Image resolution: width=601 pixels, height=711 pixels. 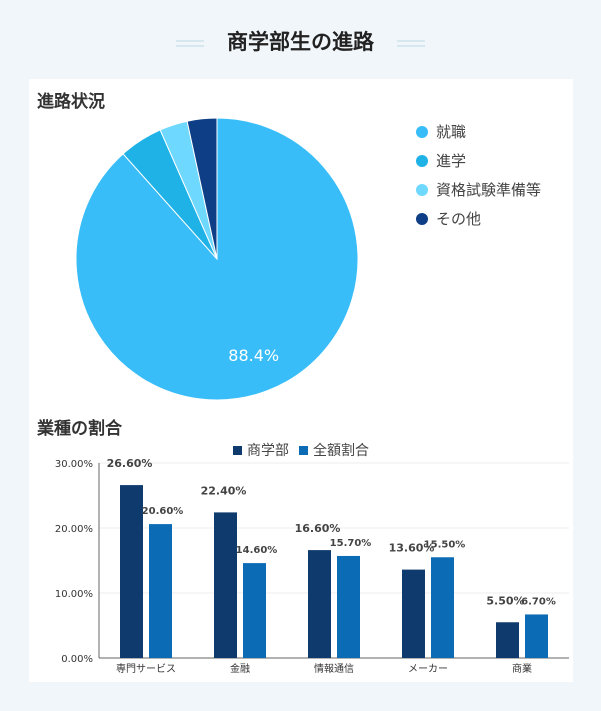 What do you see at coordinates (190, 43) in the screenshot?
I see `title-decoration-left` at bounding box center [190, 43].